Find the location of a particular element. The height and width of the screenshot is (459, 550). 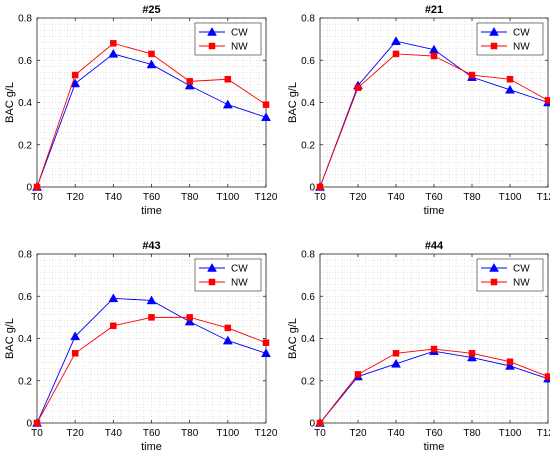

chart-title: #25 is located at coordinates (151, 10).